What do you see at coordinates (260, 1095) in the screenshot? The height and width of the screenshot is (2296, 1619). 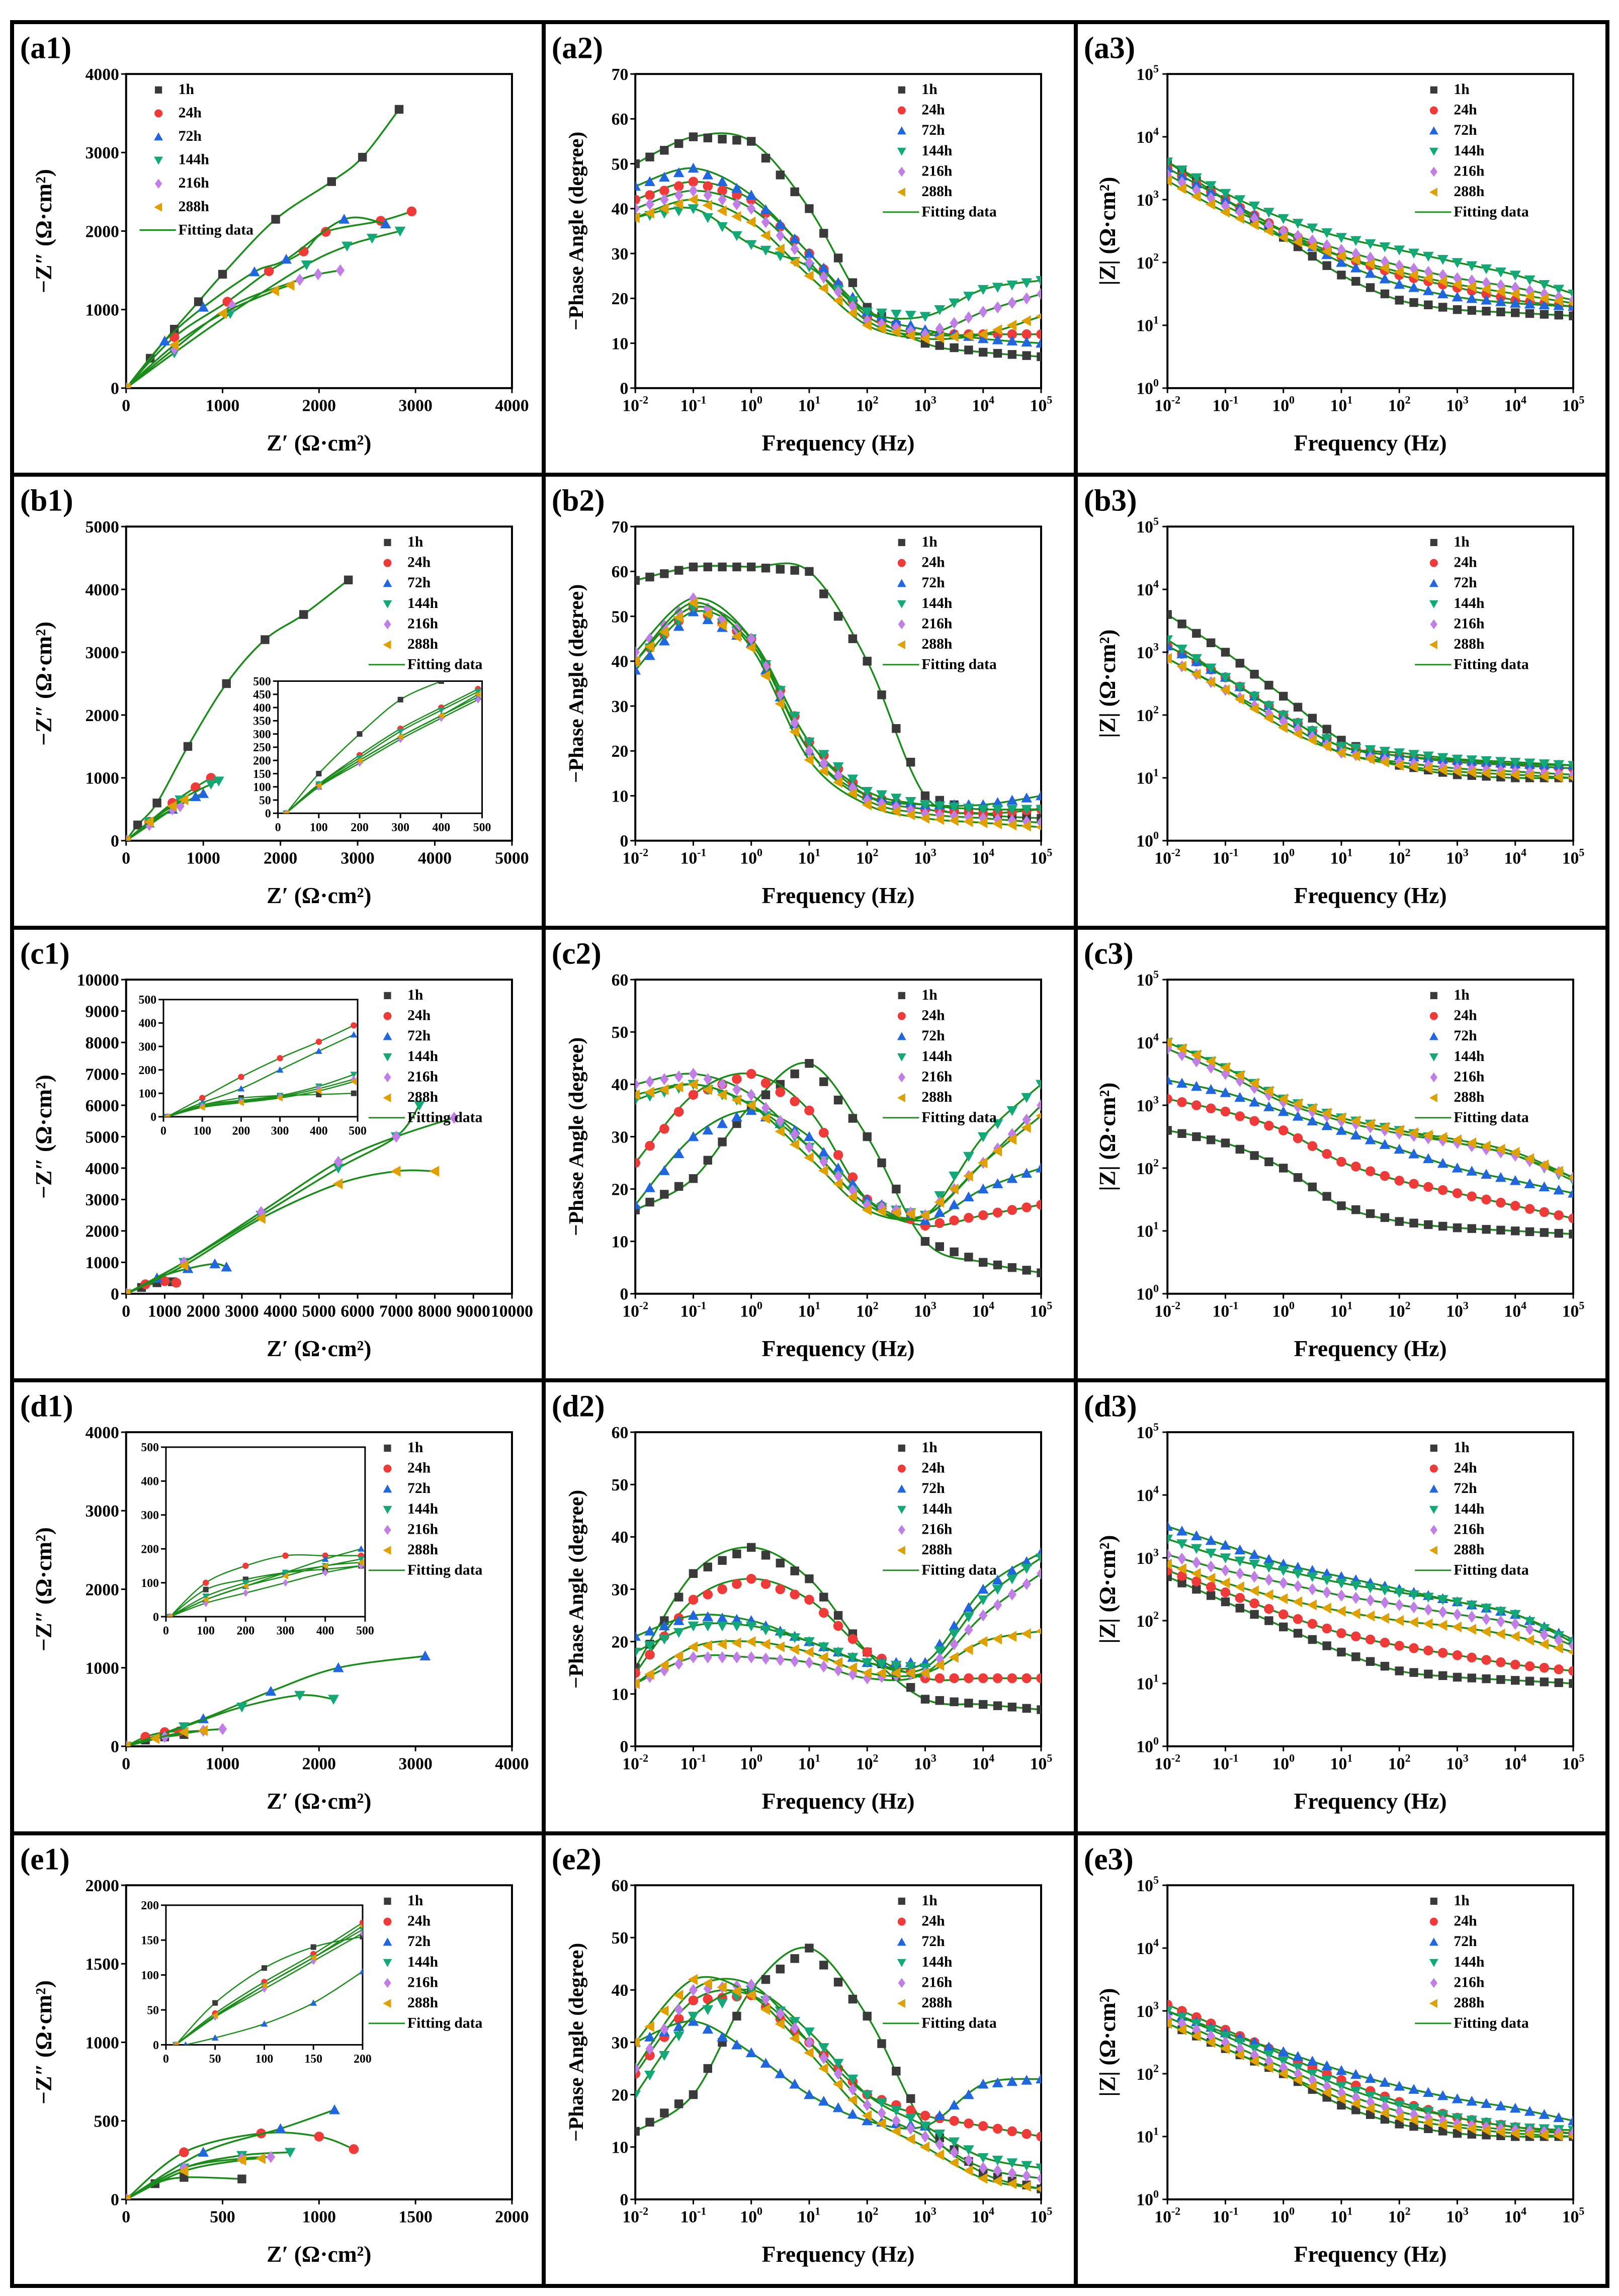 I see `inset-fit-line-144h` at bounding box center [260, 1095].